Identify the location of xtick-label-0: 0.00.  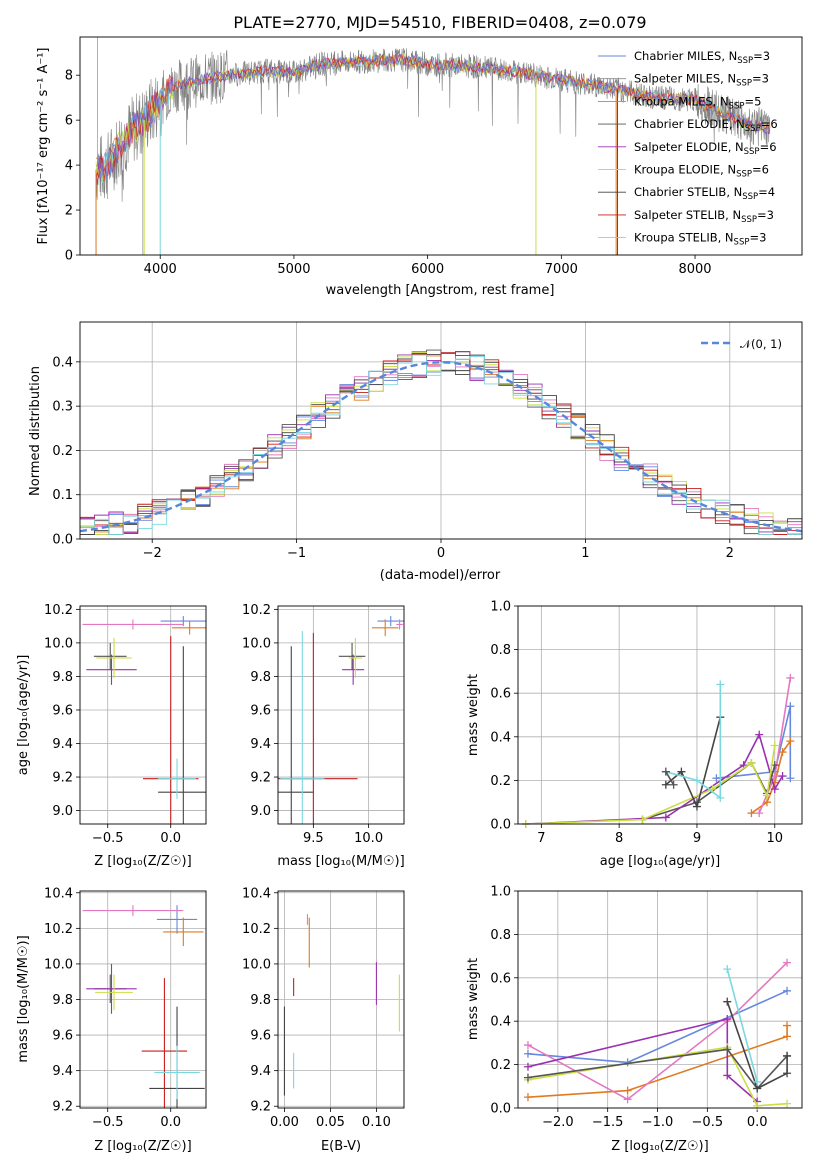
(284, 1122).